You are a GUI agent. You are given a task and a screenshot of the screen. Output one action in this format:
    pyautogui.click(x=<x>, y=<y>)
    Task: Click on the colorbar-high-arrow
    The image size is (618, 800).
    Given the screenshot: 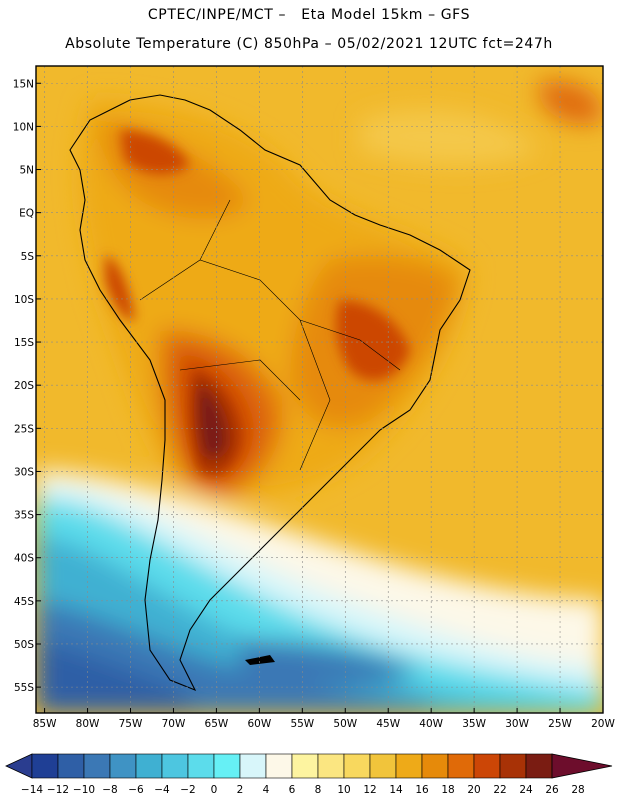 What is the action you would take?
    pyautogui.click(x=582, y=766)
    